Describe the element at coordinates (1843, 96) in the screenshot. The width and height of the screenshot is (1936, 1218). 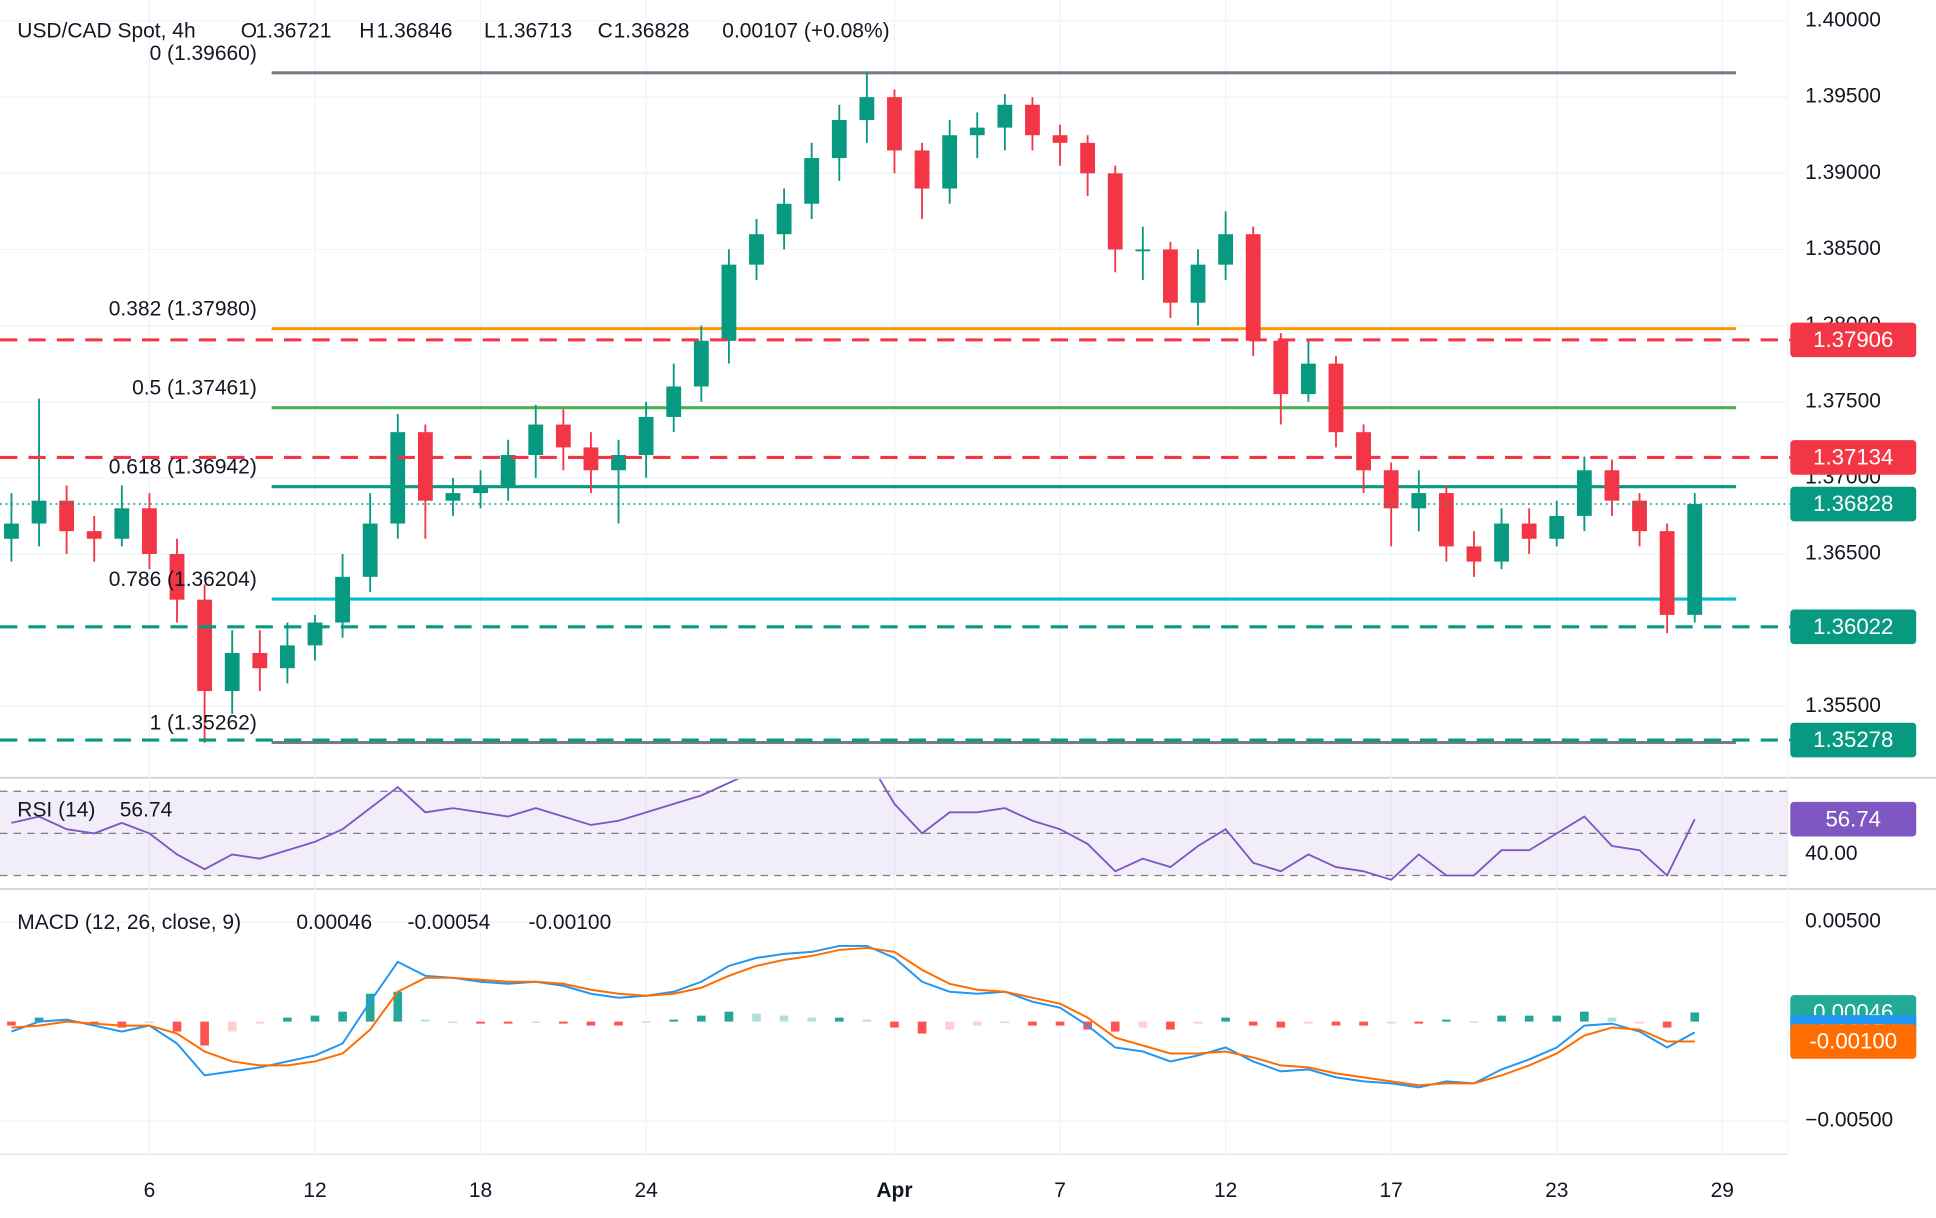
I see `y-tick-label: 1.39500` at that location.